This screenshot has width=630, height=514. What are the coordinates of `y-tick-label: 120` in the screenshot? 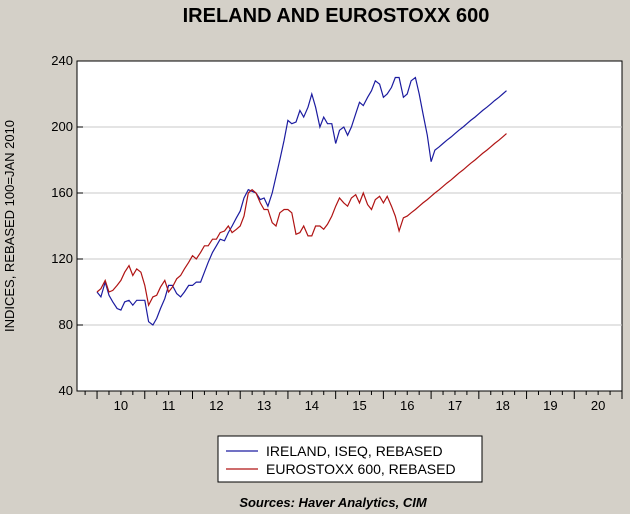 It's located at (62, 258).